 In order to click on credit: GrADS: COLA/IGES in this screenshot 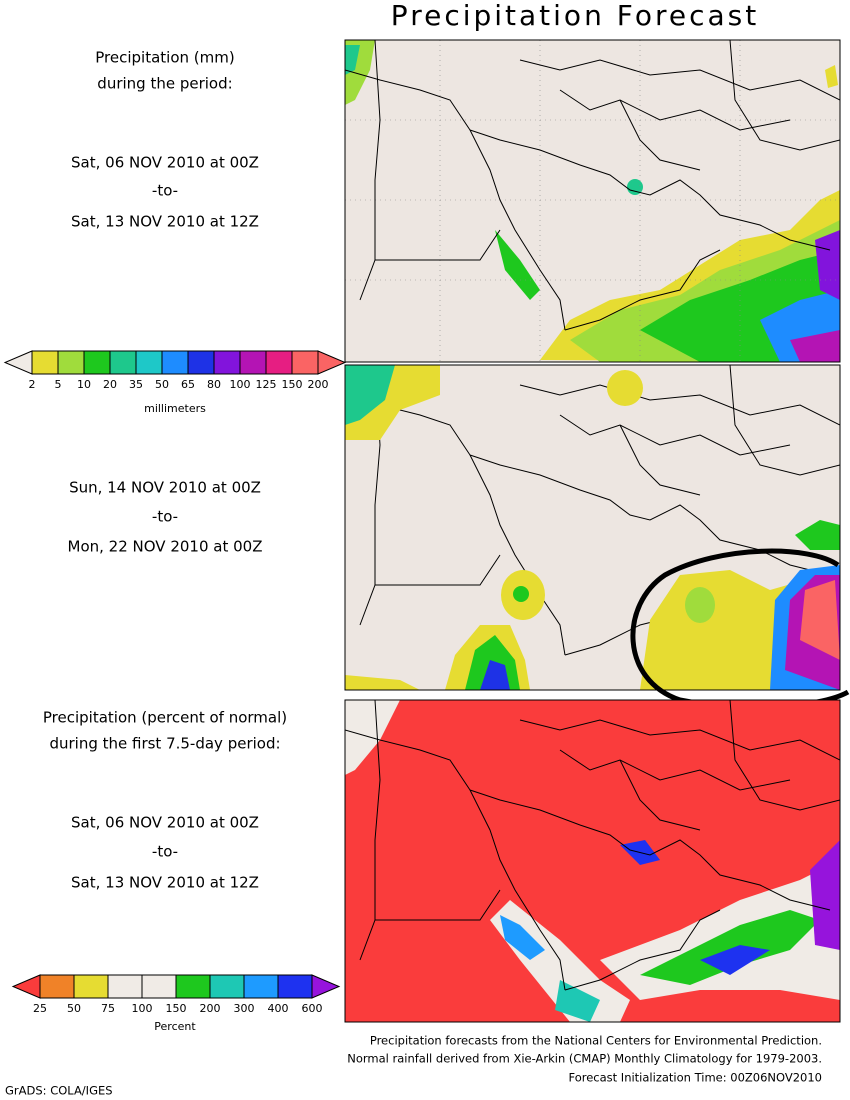, I will do `click(59, 1091)`.